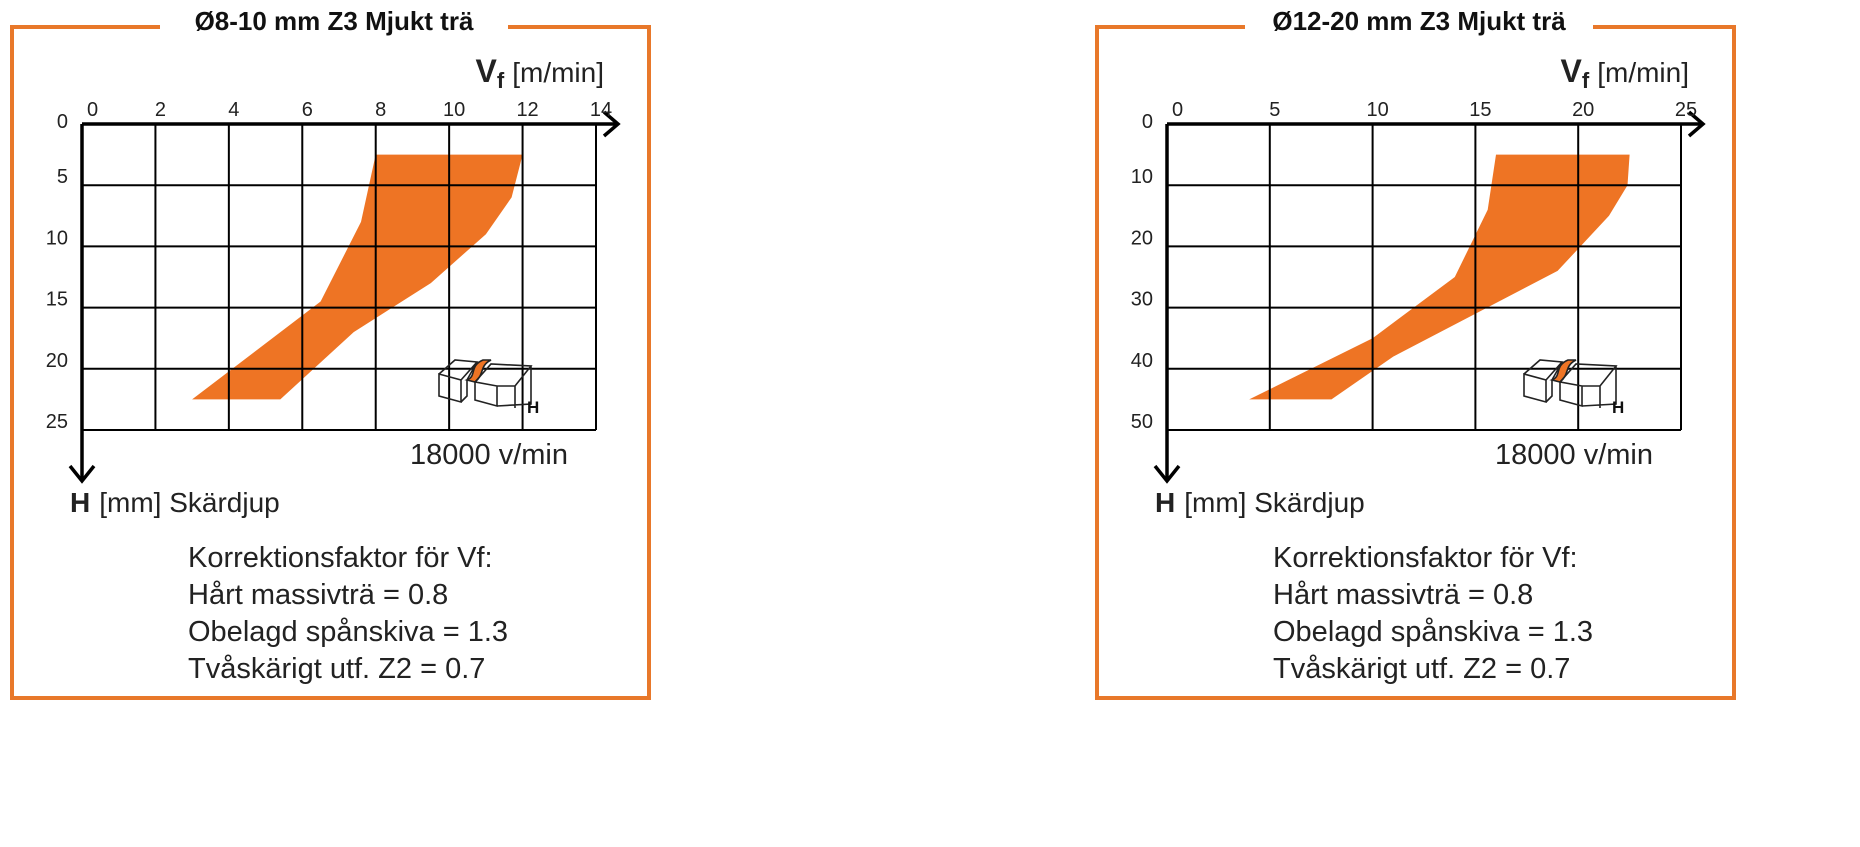 This screenshot has height=847, width=1860. What do you see at coordinates (1142, 422) in the screenshot?
I see `y-tick-label: 50` at bounding box center [1142, 422].